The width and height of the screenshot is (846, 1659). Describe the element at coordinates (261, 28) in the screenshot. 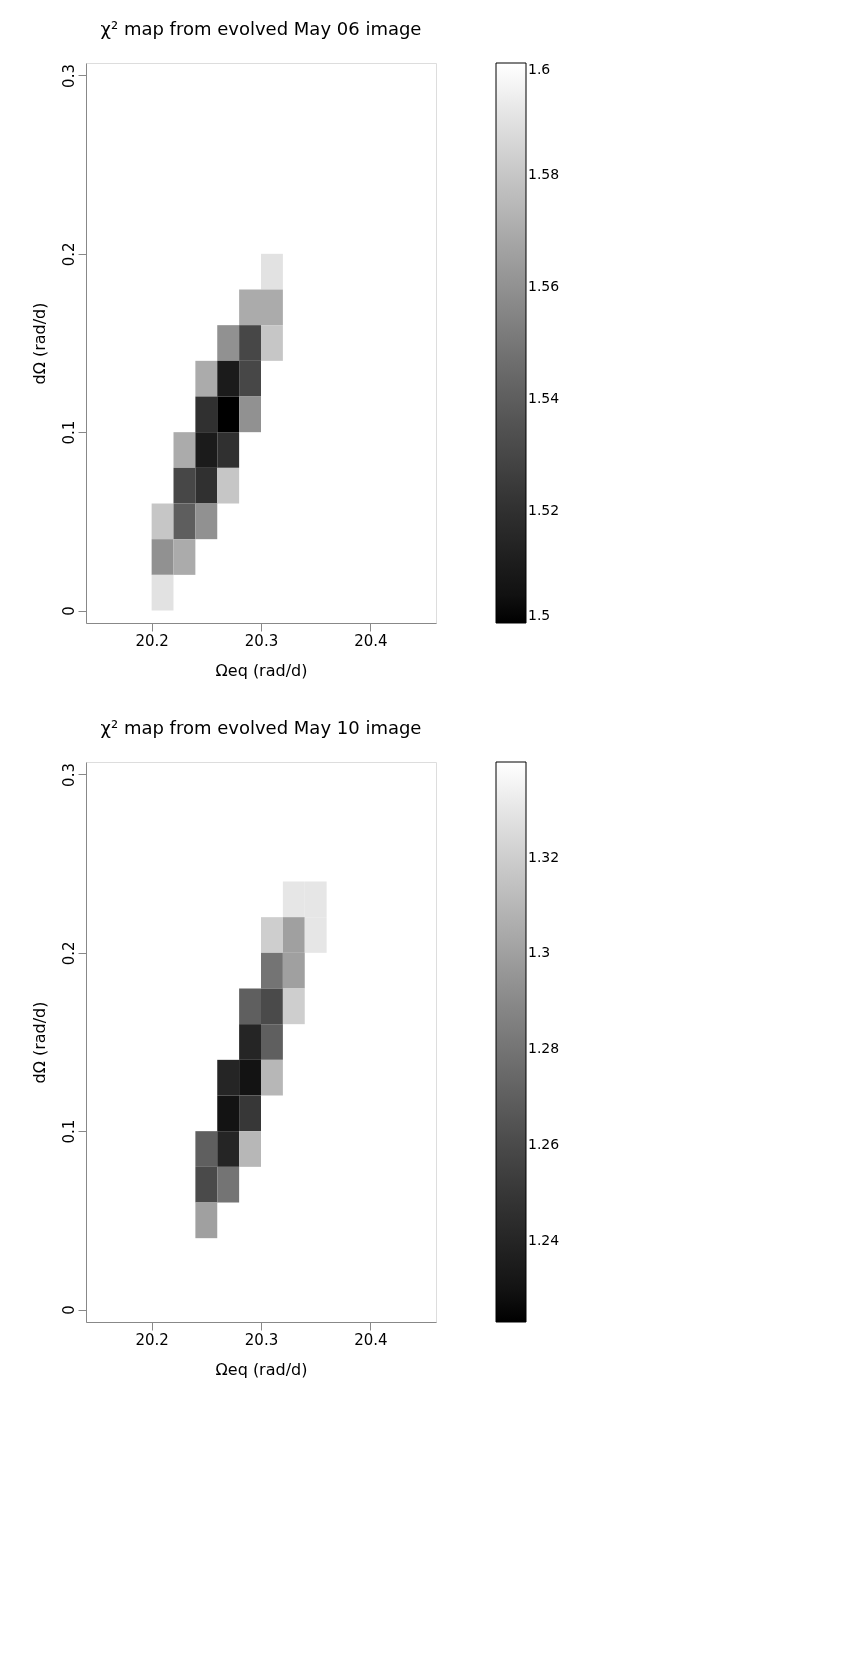

I see `chart-title: χ² map from evolved May 06 image` at that location.